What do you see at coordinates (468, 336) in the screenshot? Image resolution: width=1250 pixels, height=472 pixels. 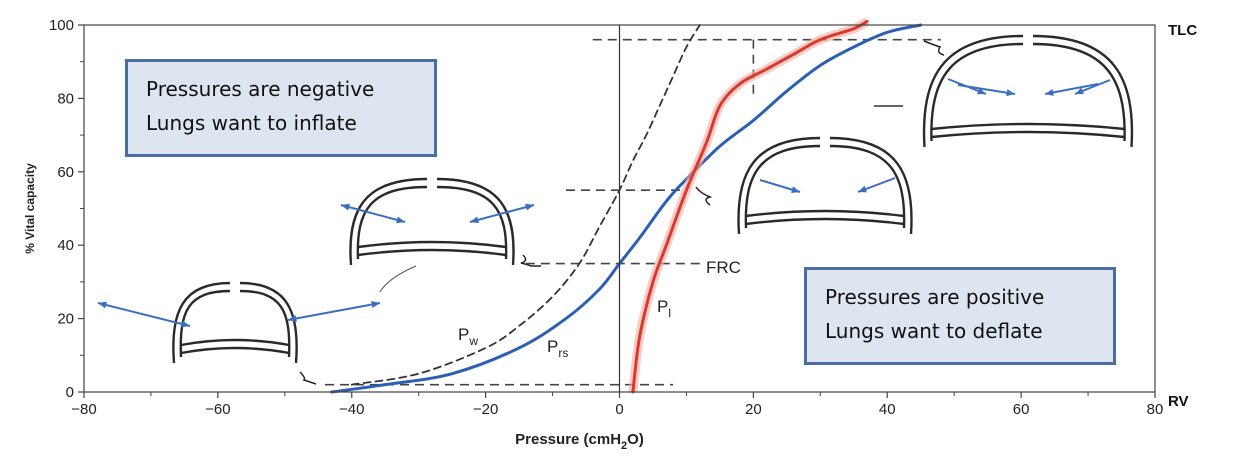 I see `label-pw: Pw` at bounding box center [468, 336].